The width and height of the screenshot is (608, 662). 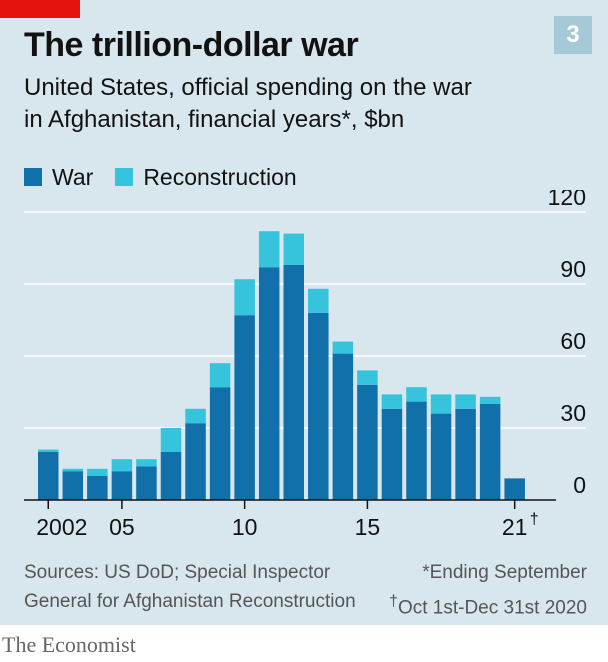 I want to click on x-tick-label-2010: 10, so click(x=245, y=527).